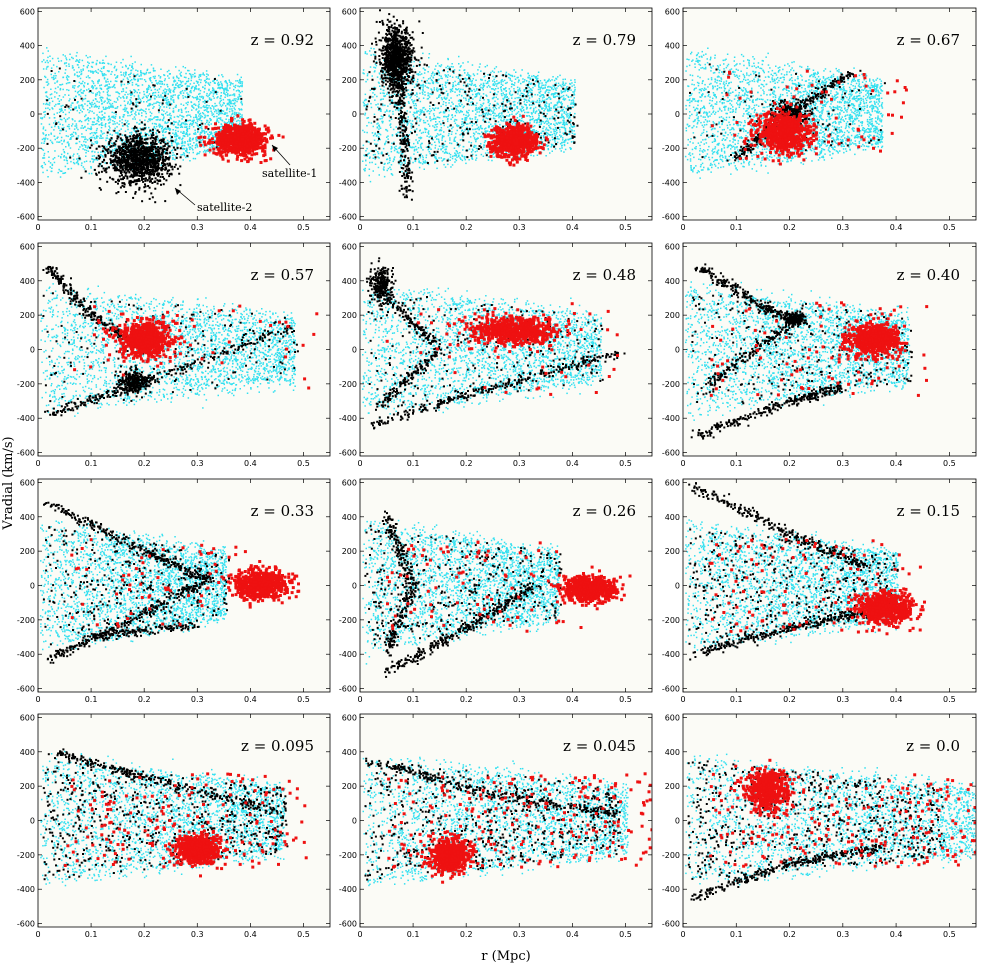 This screenshot has height=966, width=981. Describe the element at coordinates (27, 46) in the screenshot. I see `y-tick-label: 400` at that location.